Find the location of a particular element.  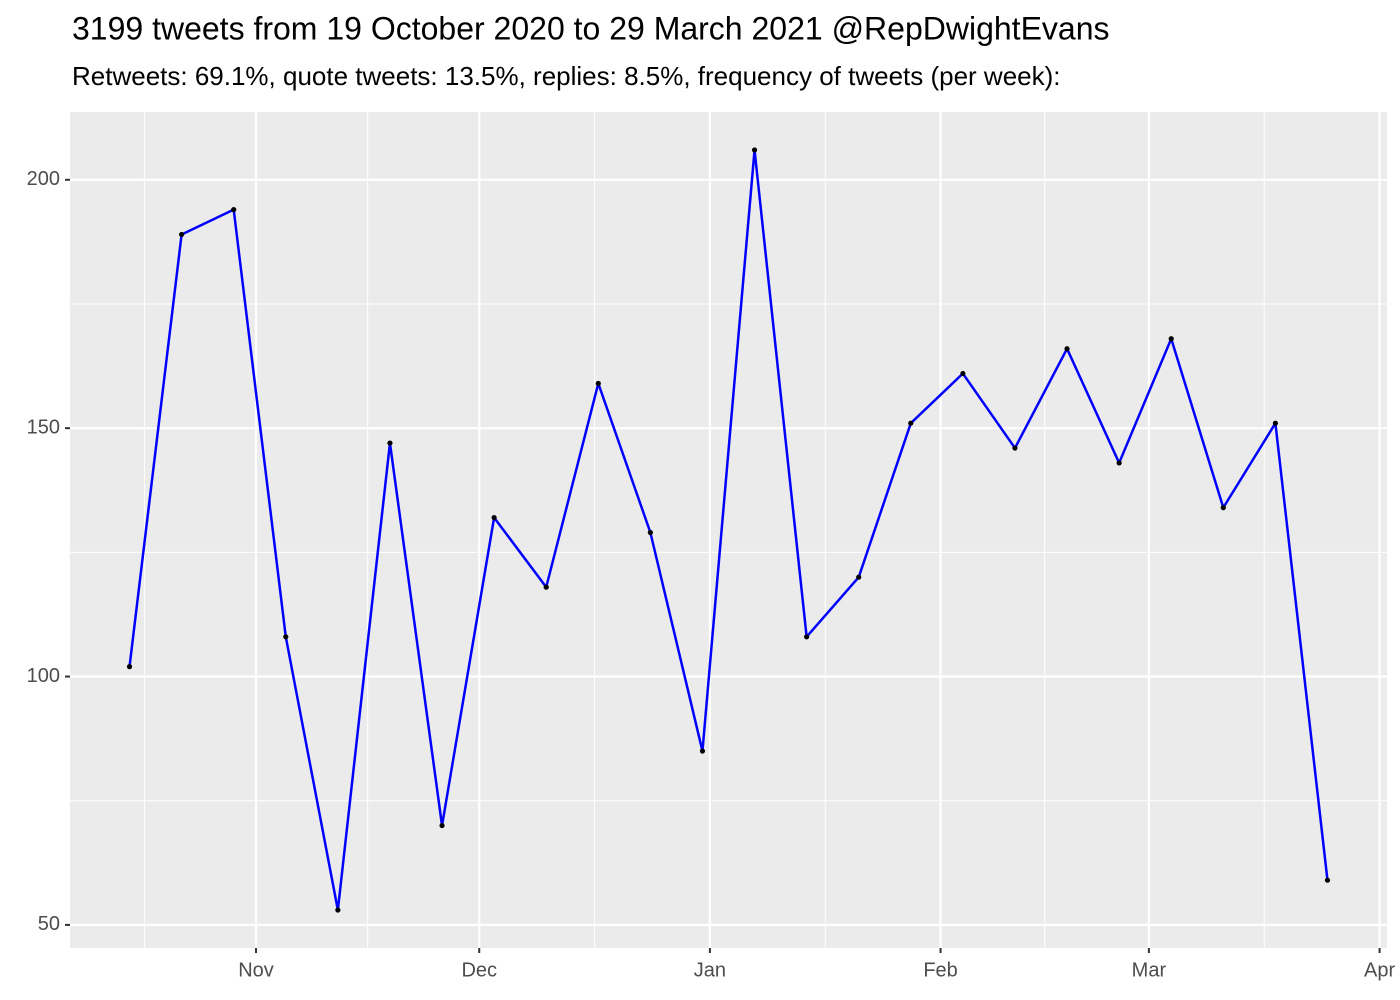

x-tick-label: Apr is located at coordinates (1379, 970).